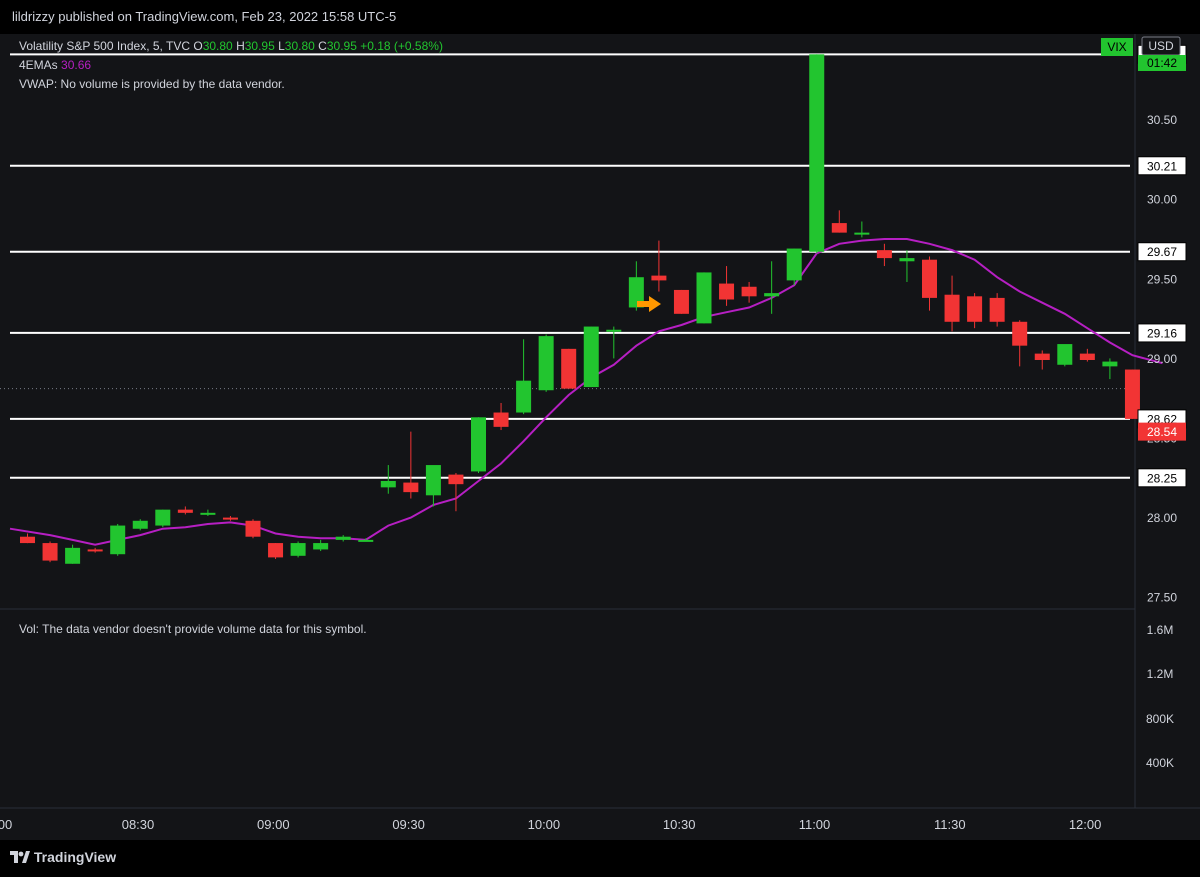 This screenshot has width=1200, height=877. What do you see at coordinates (259, 46) in the screenshot?
I see `high-value: 30.95` at bounding box center [259, 46].